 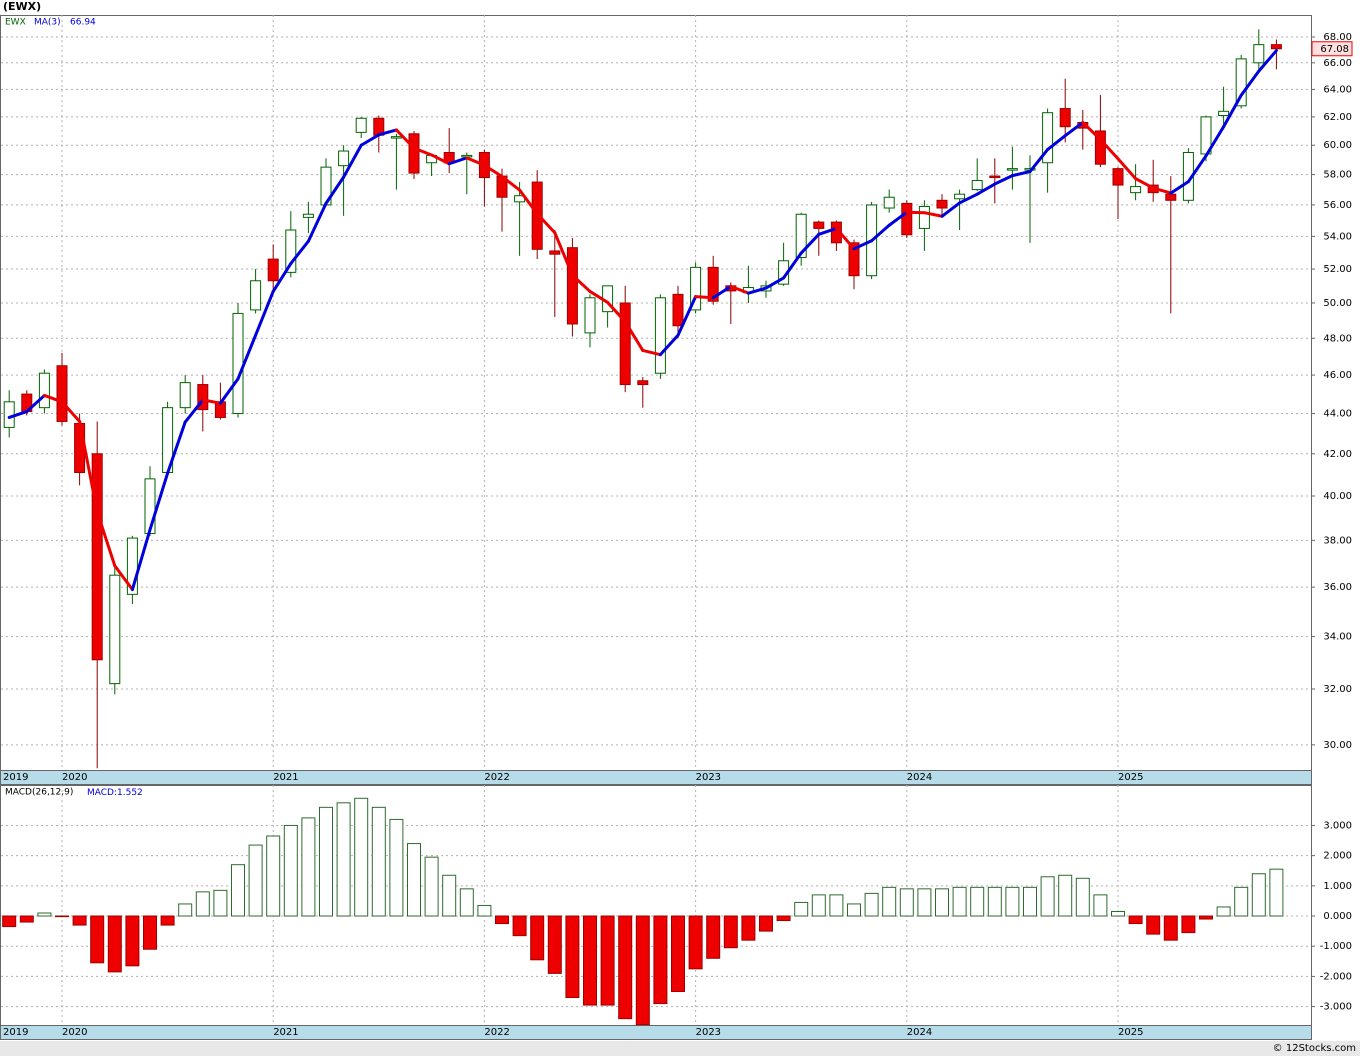 What do you see at coordinates (1337, 89) in the screenshot?
I see `y-tick-label: 64.00` at bounding box center [1337, 89].